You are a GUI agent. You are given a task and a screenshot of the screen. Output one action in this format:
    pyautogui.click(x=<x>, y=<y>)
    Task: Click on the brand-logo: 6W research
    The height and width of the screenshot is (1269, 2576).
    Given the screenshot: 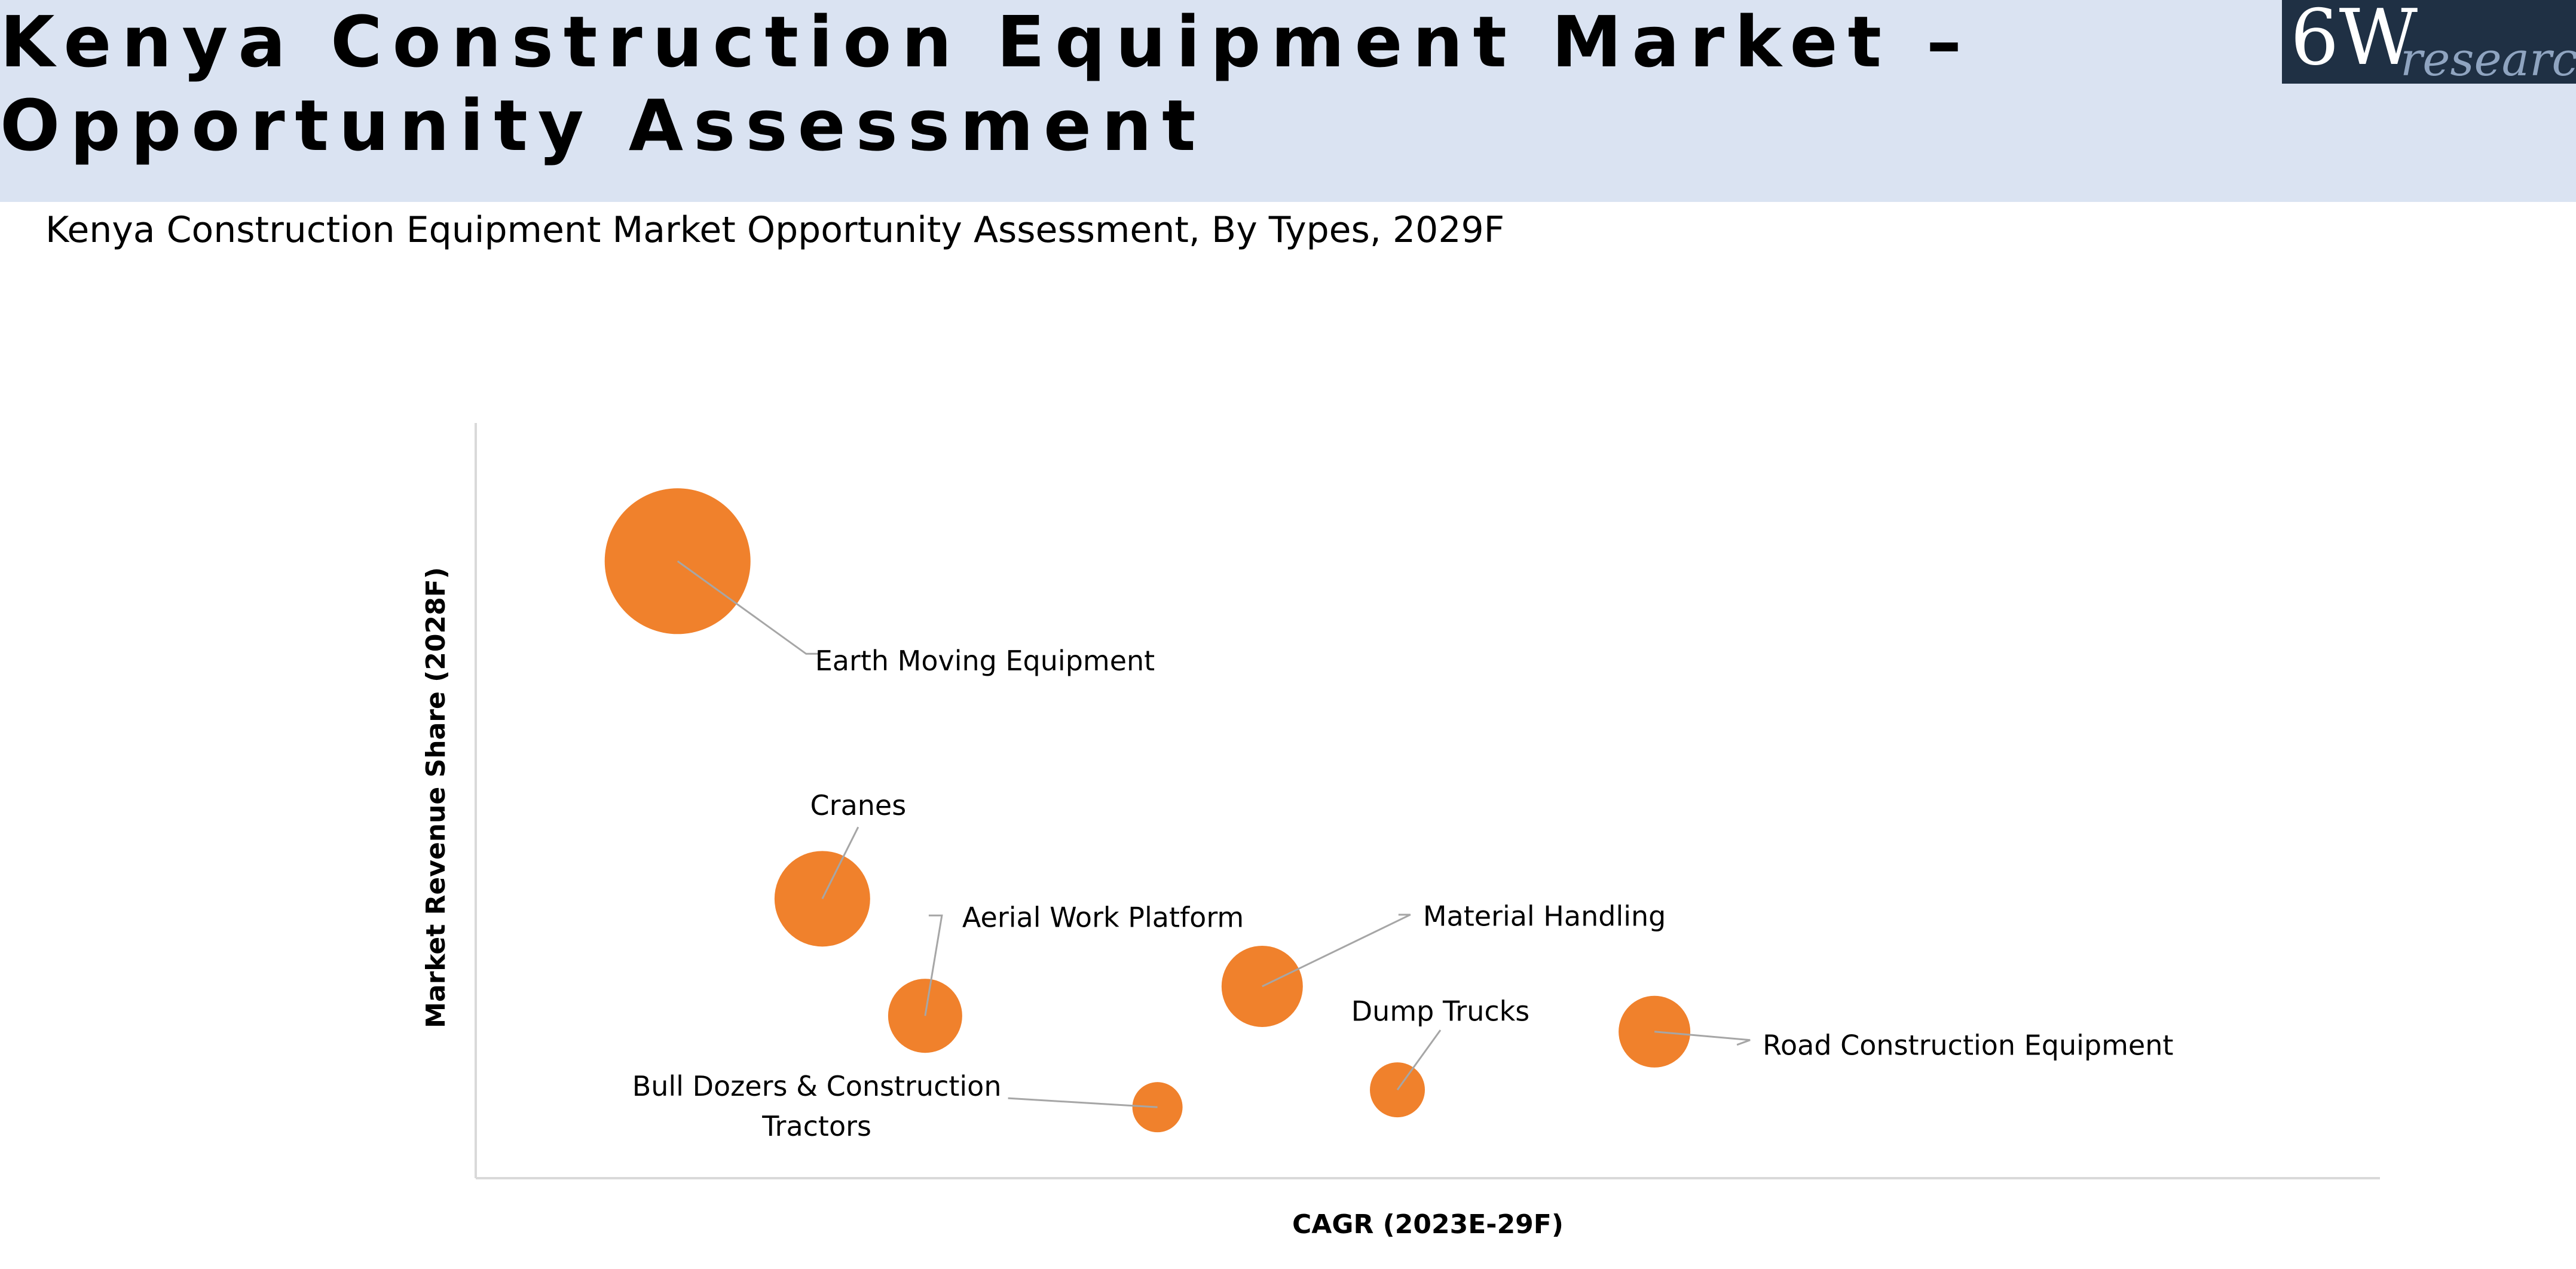 What is the action you would take?
    pyautogui.click(x=2429, y=42)
    